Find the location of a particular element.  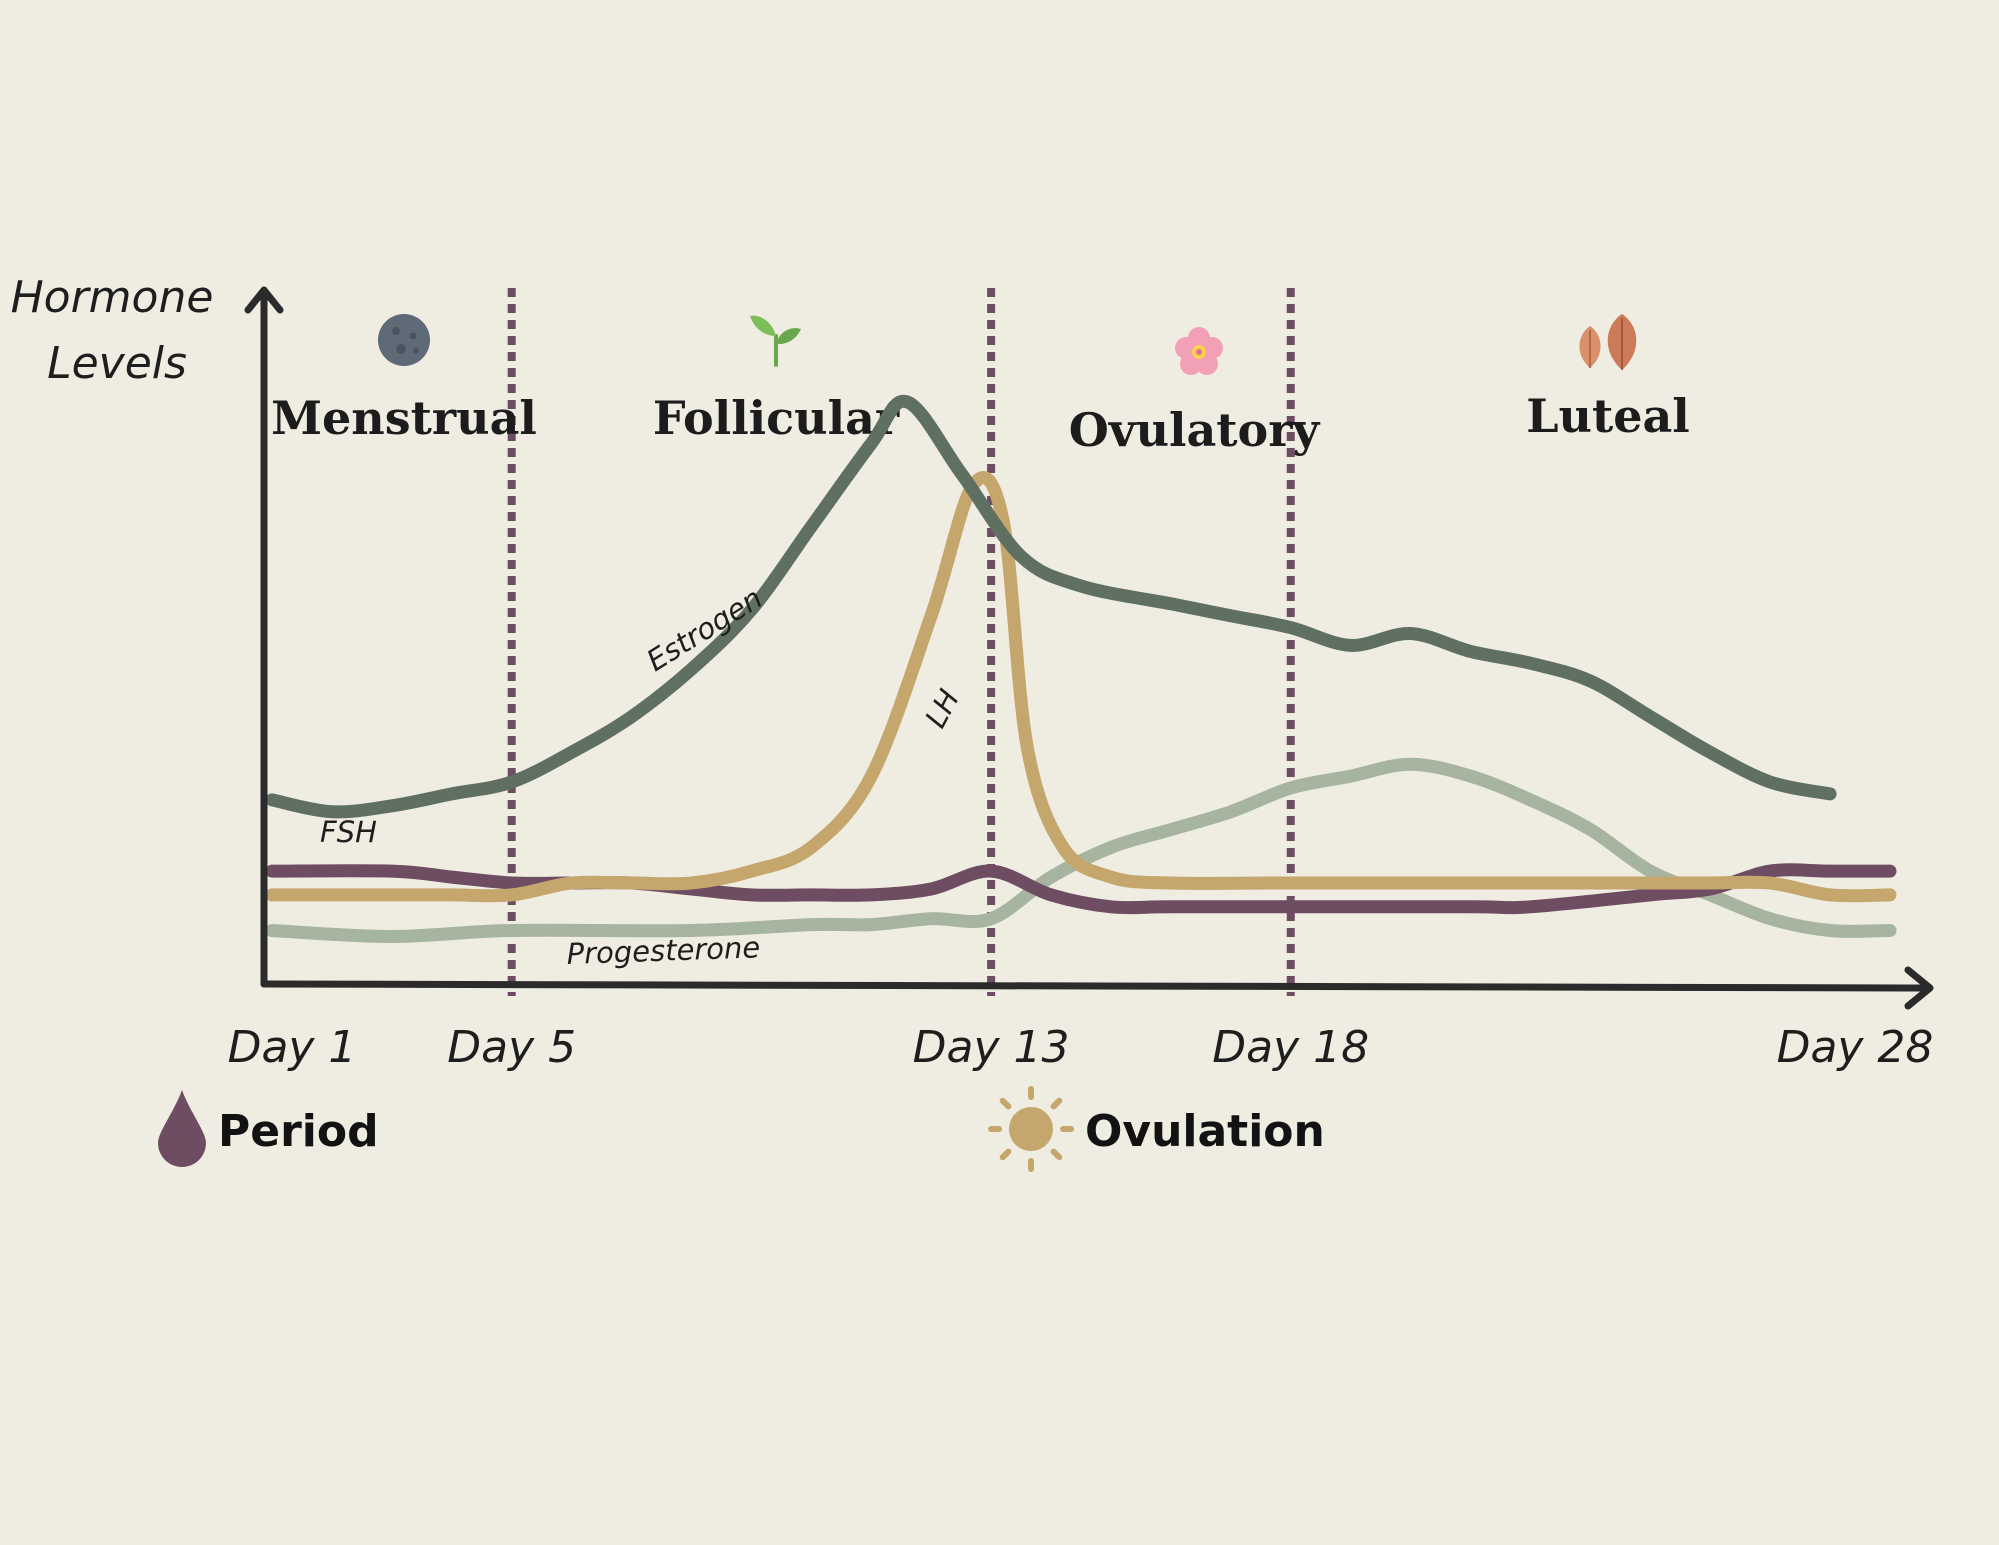

phase-label-menstrual: Menstrual is located at coordinates (404, 418).